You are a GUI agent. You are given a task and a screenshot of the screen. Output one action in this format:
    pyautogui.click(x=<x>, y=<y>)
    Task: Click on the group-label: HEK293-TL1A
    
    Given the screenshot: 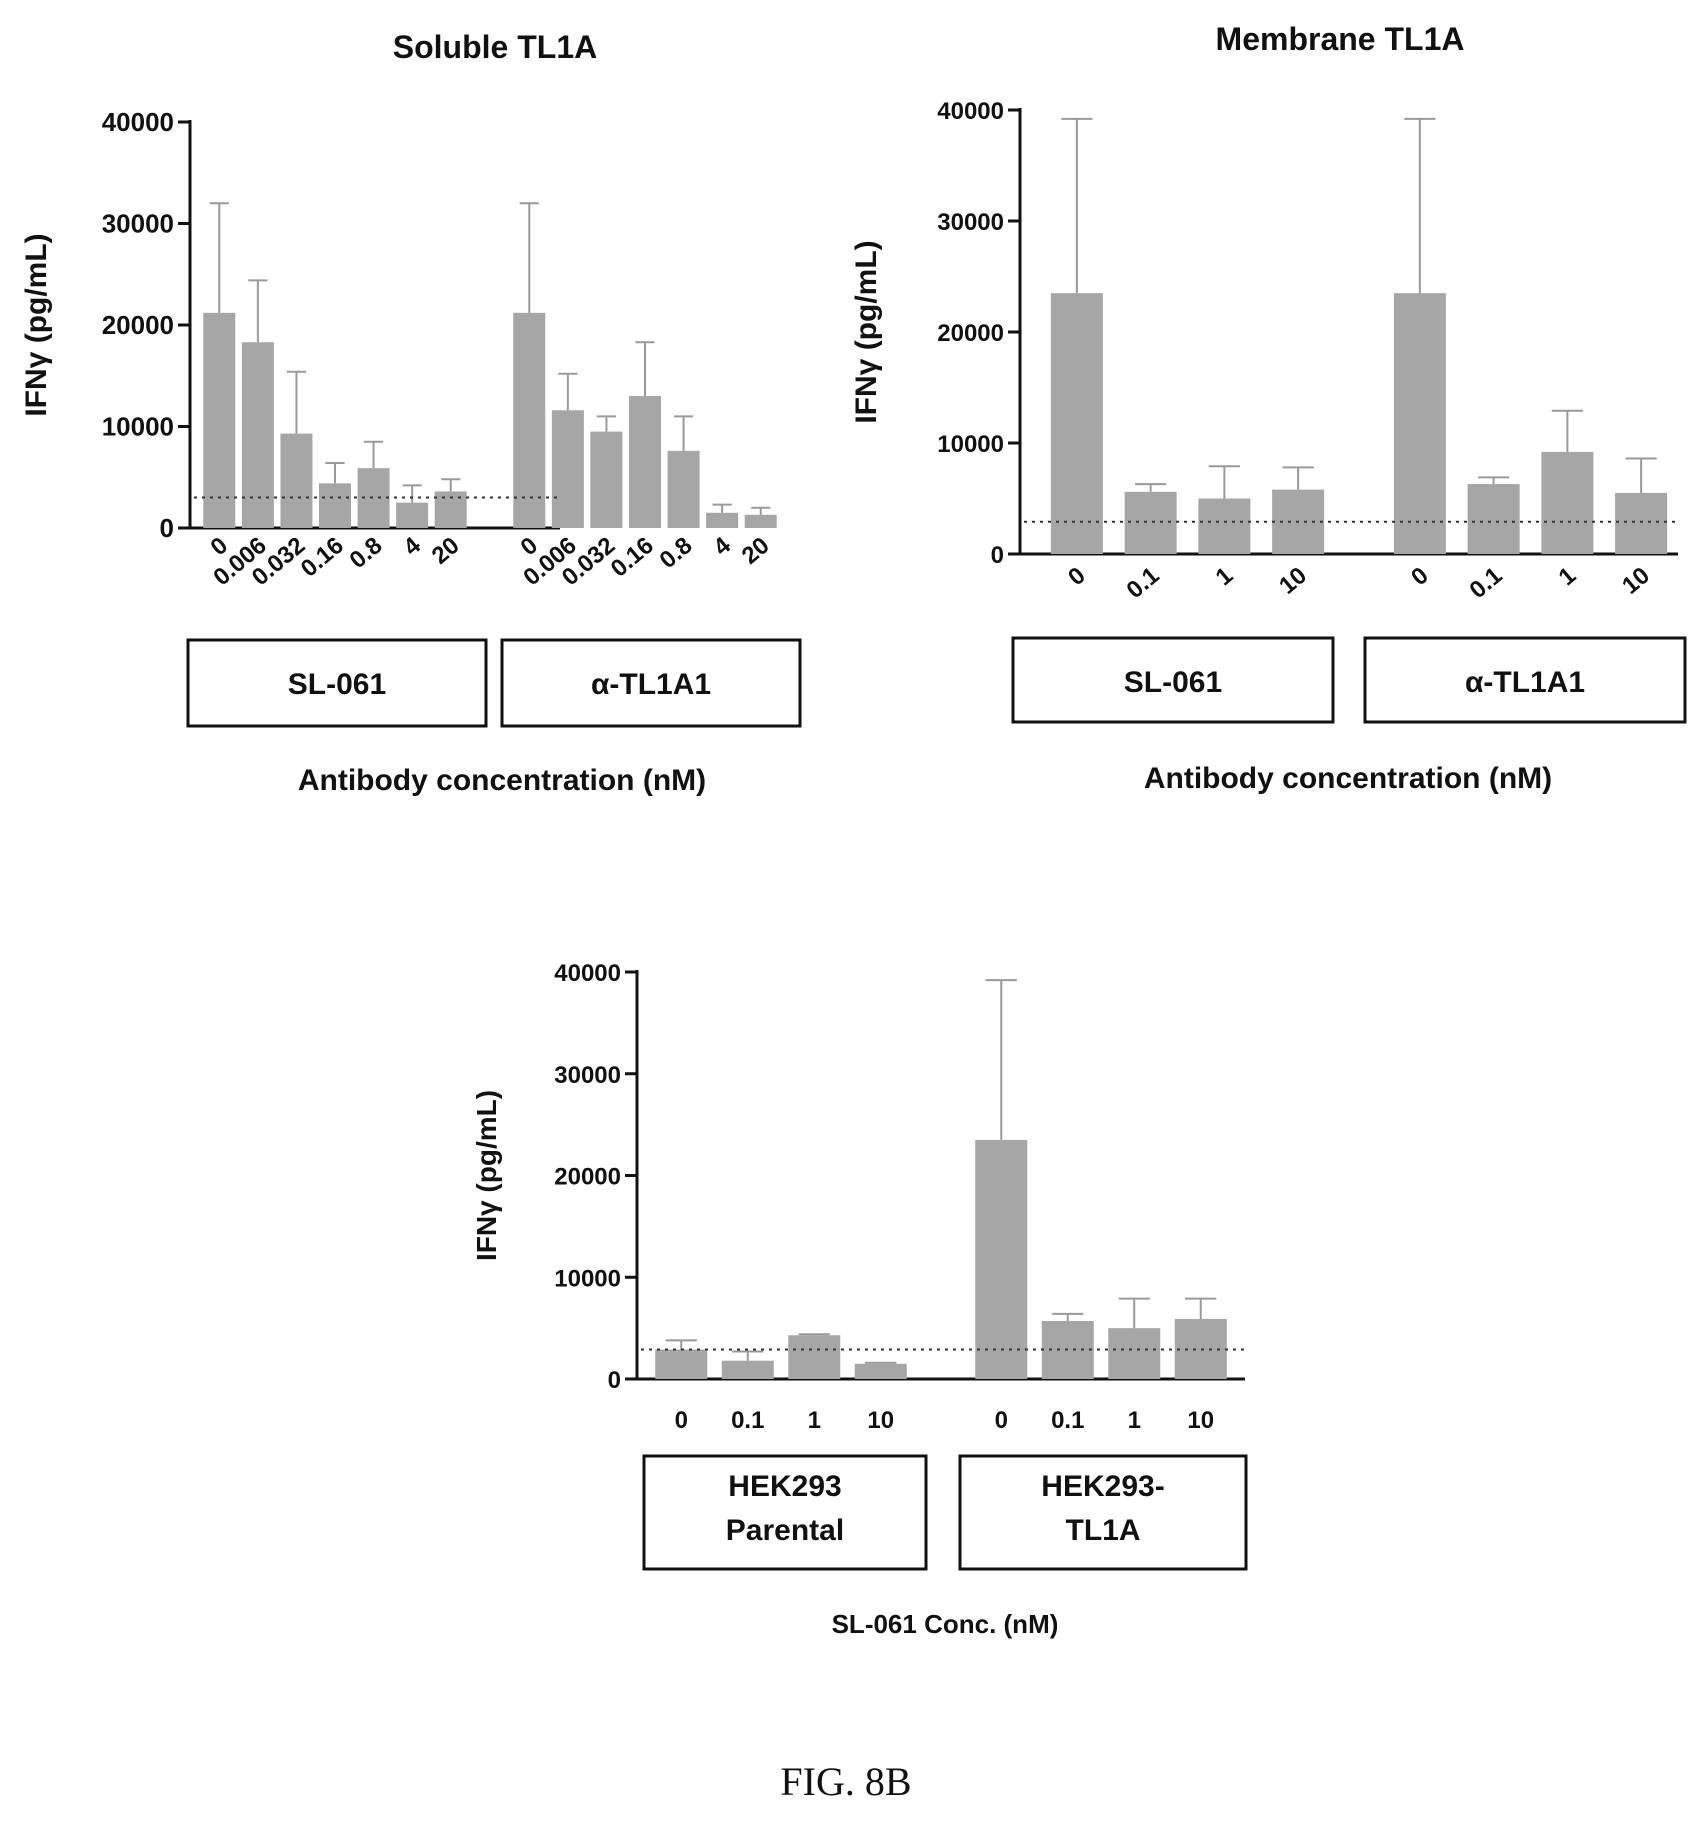 What is the action you would take?
    pyautogui.click(x=1102, y=1508)
    